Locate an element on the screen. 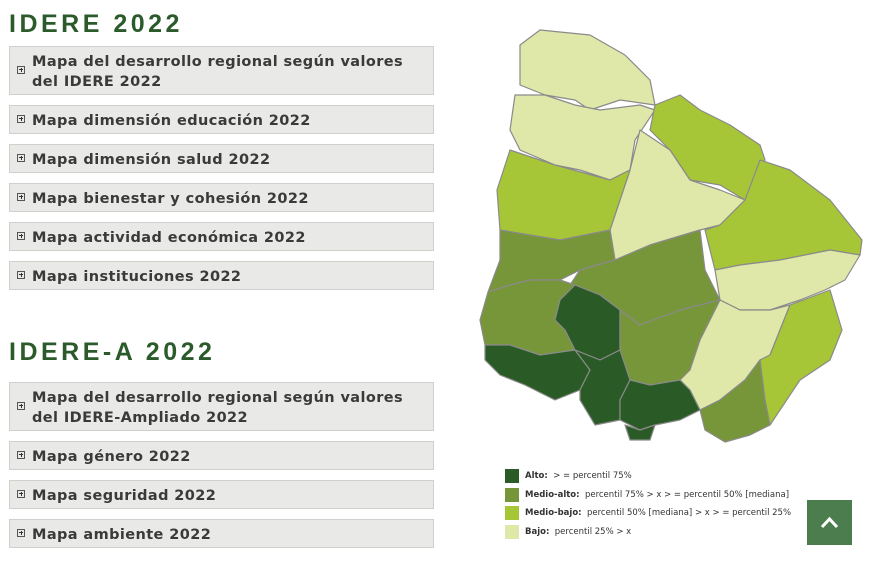  chevron-icon is located at coordinates (829, 522).